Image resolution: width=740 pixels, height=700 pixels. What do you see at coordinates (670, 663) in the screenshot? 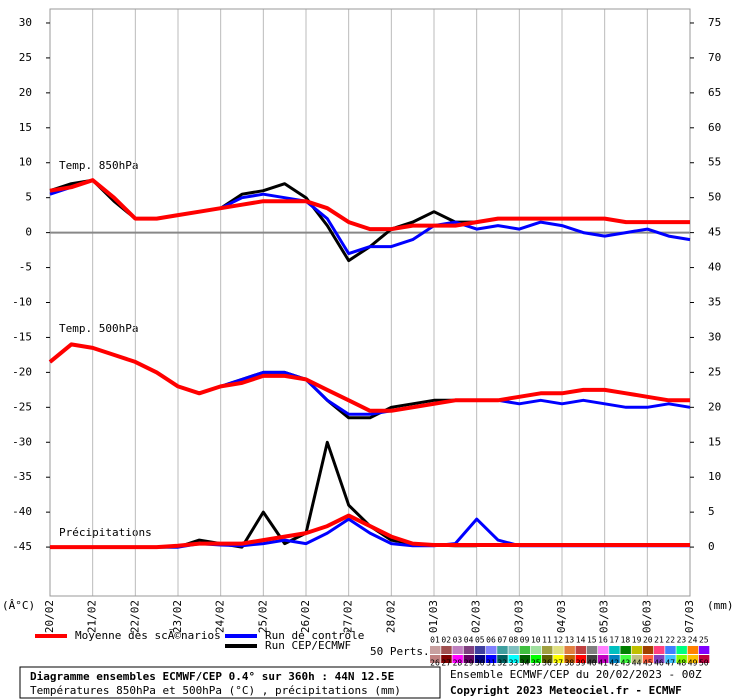
I see `pert-label: 47` at bounding box center [670, 663].